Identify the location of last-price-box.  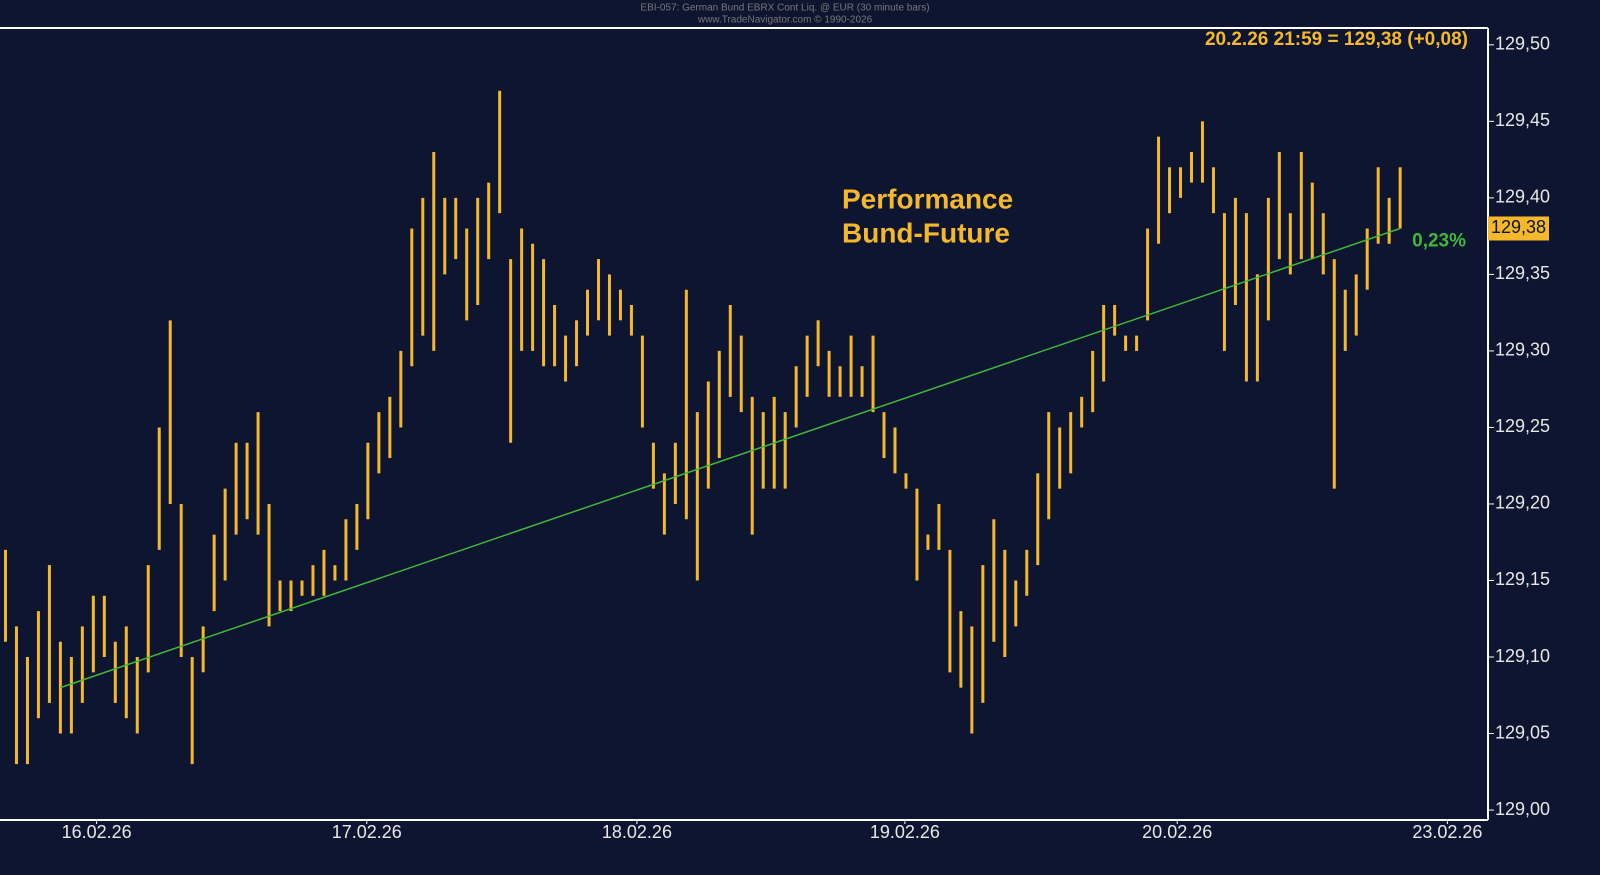
(1518, 228).